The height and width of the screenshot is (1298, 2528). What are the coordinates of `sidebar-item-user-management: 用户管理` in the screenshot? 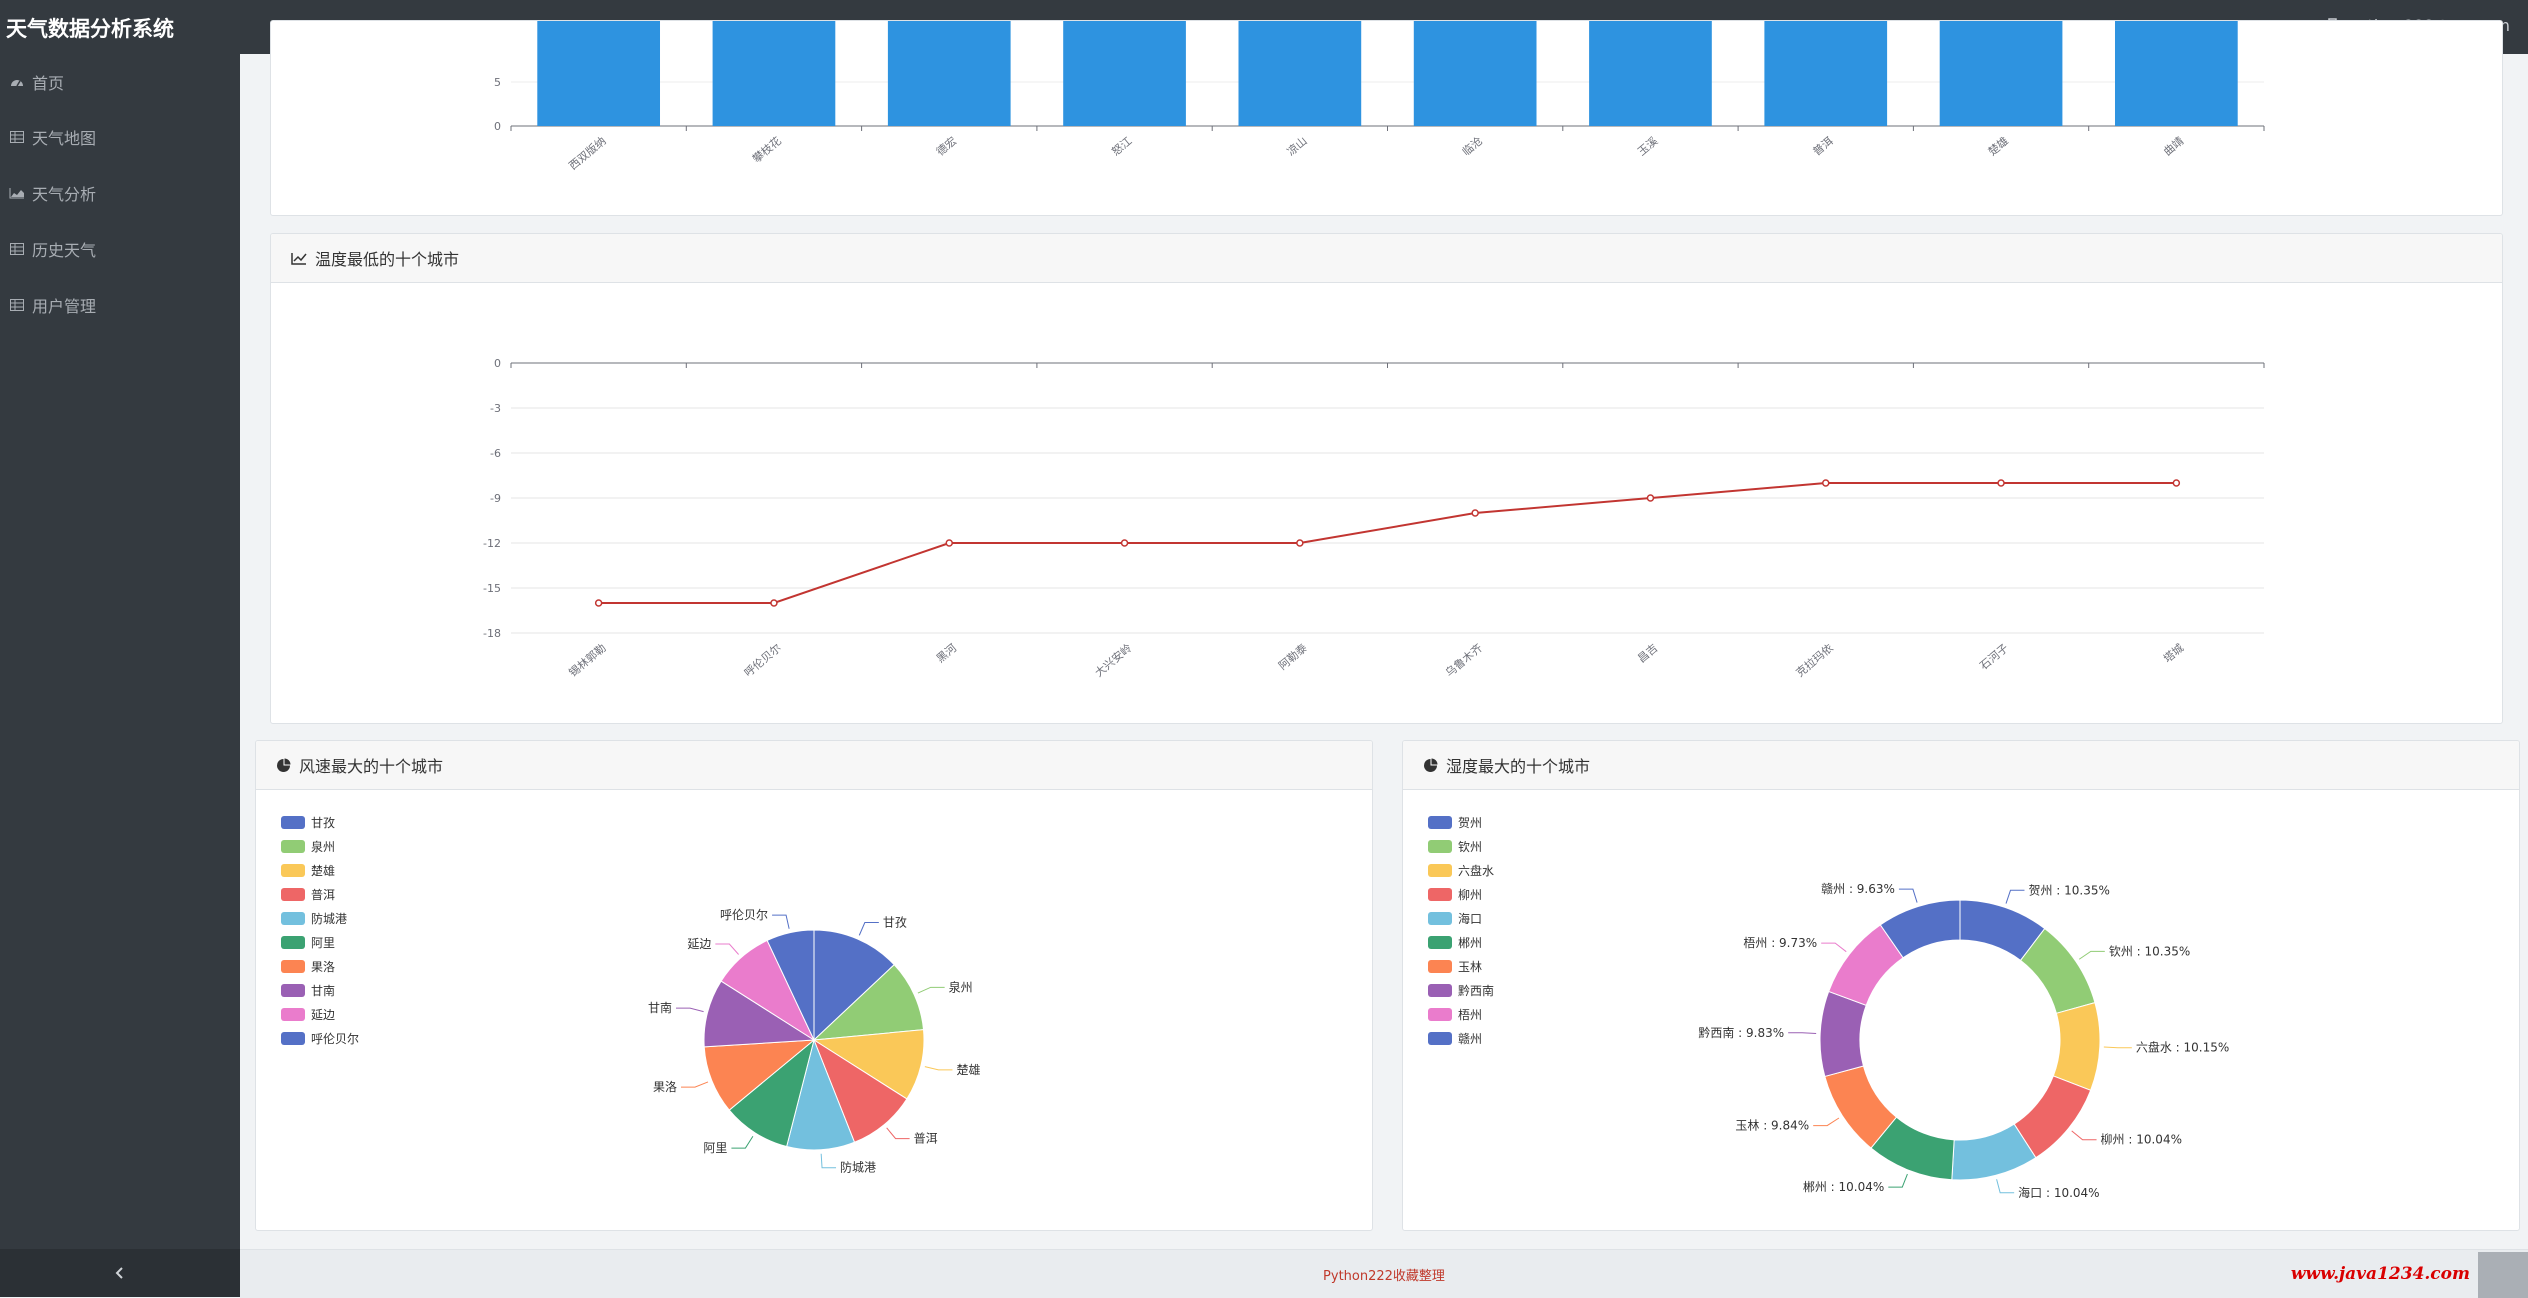 It's located at (120, 305).